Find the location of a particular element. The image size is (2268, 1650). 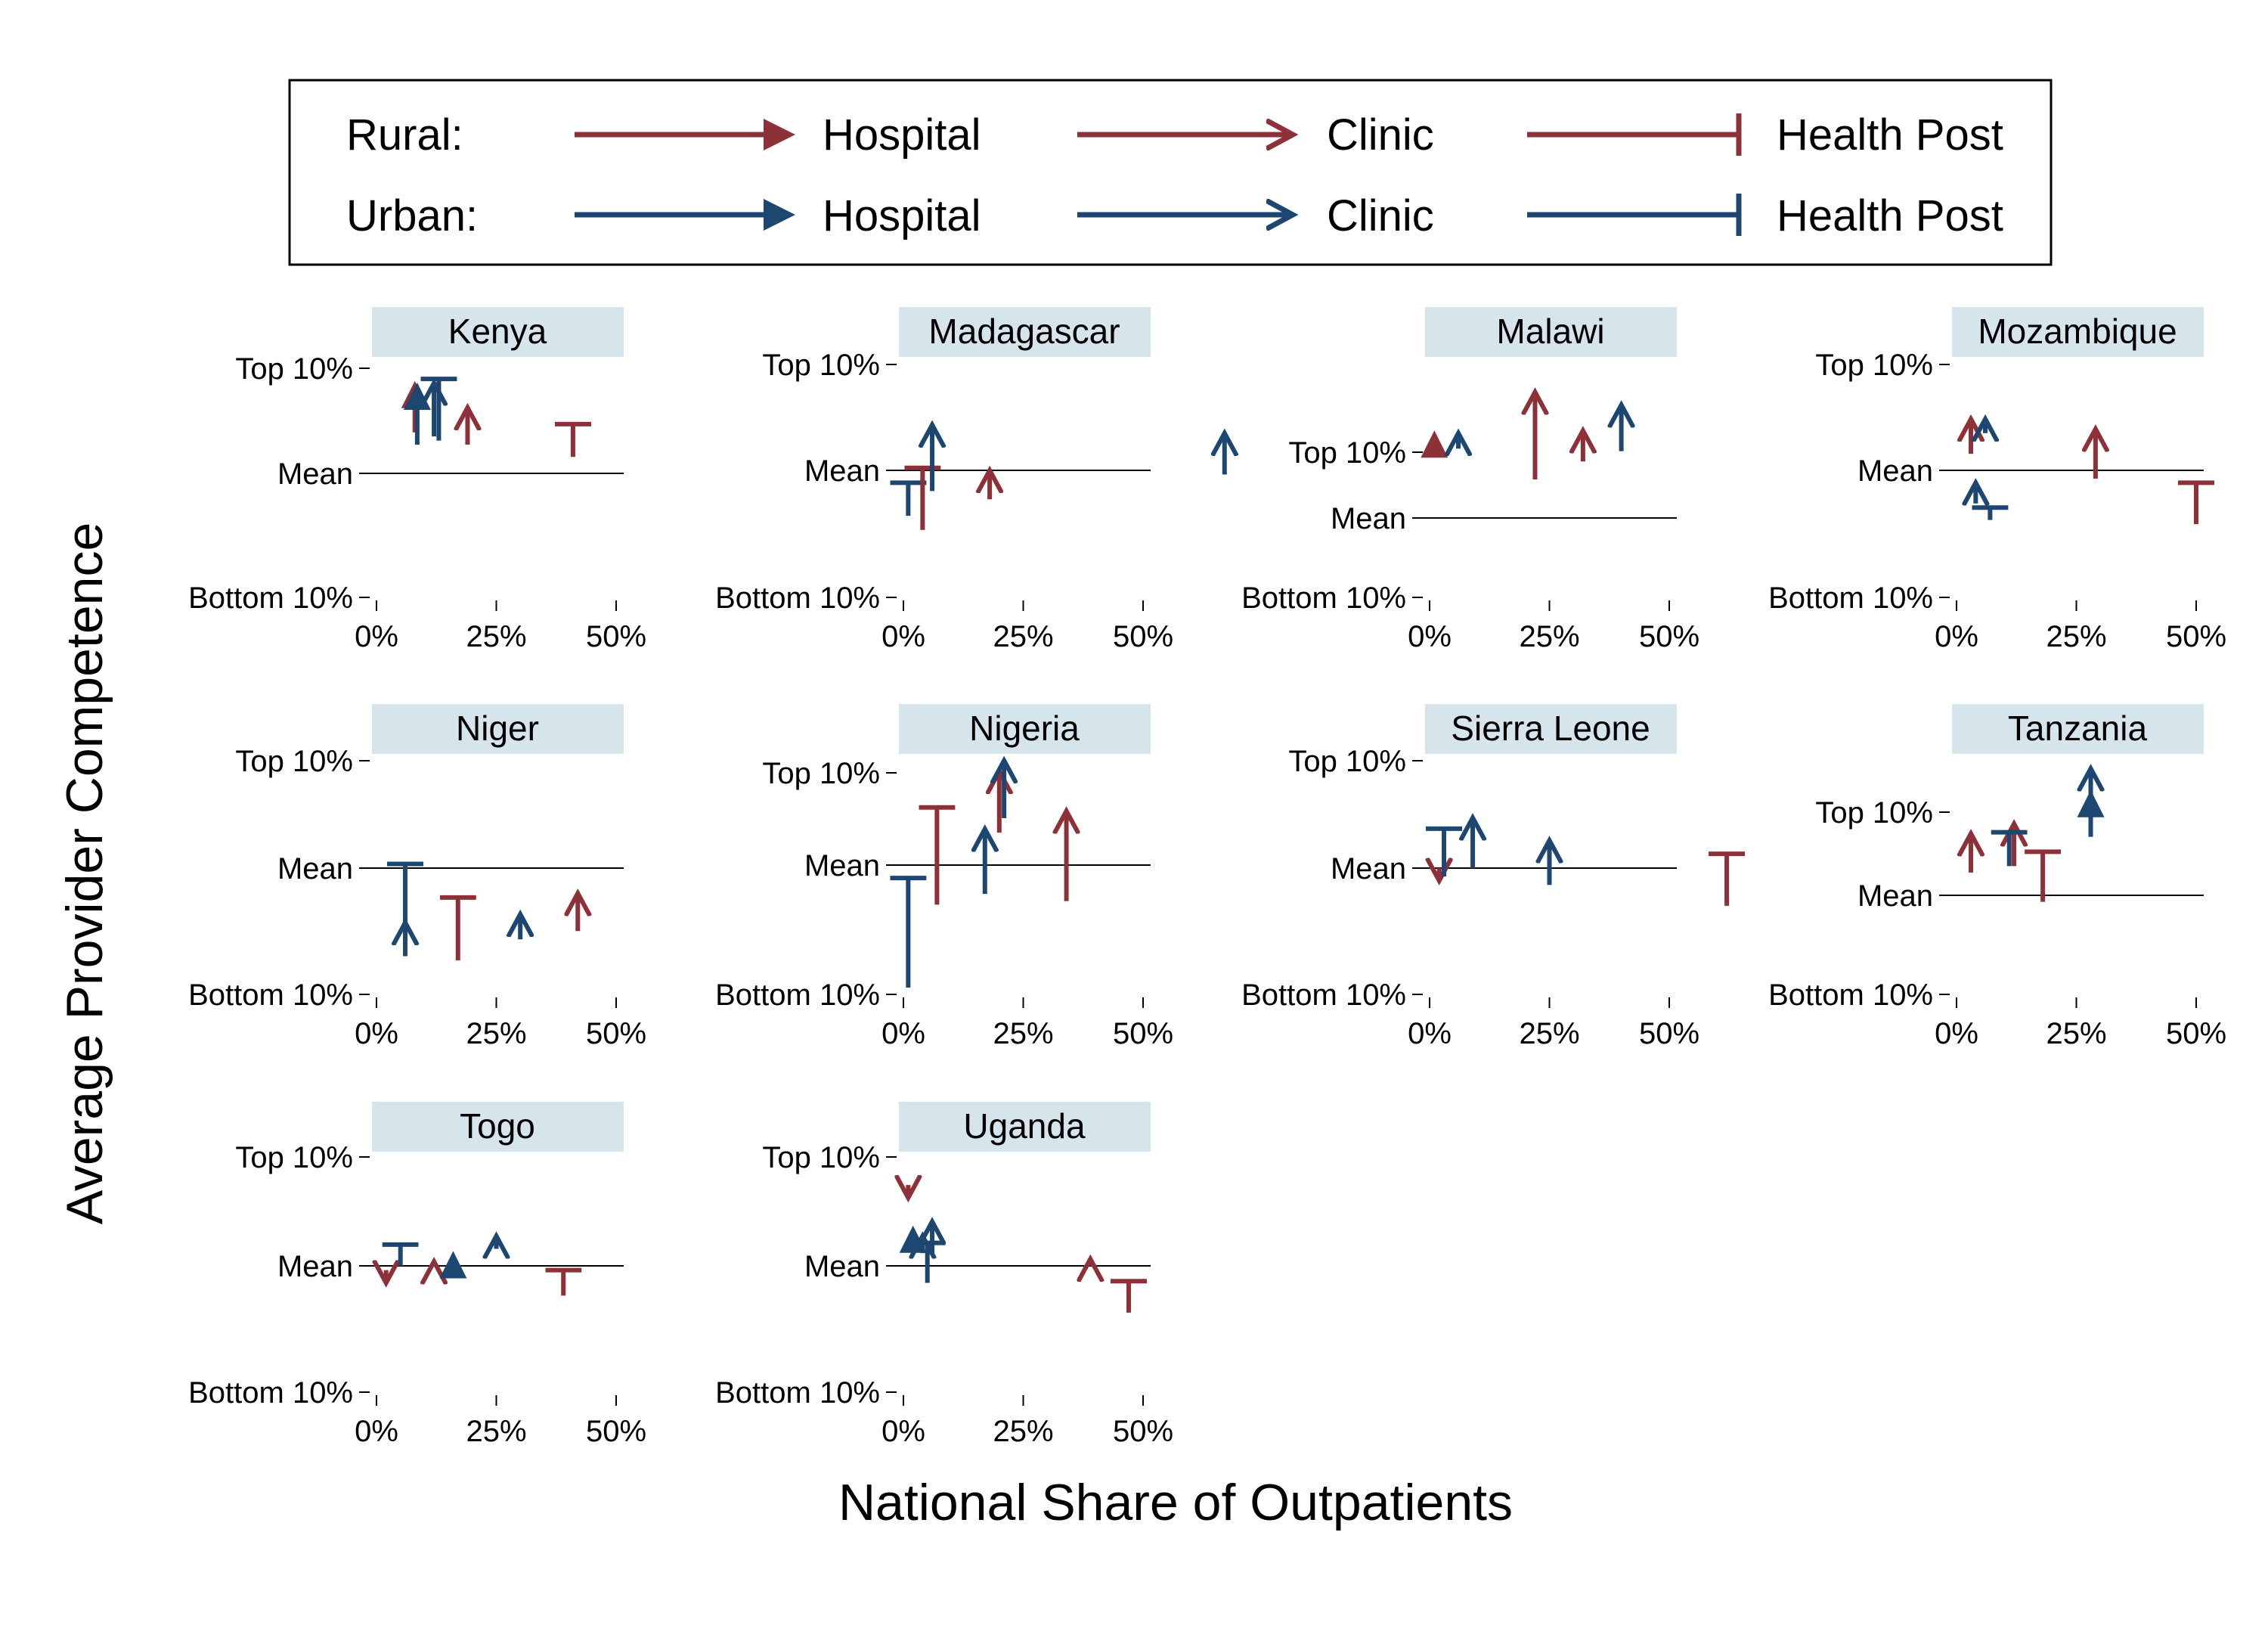

panel-tanzania: Tanzania Top 10% Mean Bottom 10%0% 25% 50% is located at coordinates (1997, 877).